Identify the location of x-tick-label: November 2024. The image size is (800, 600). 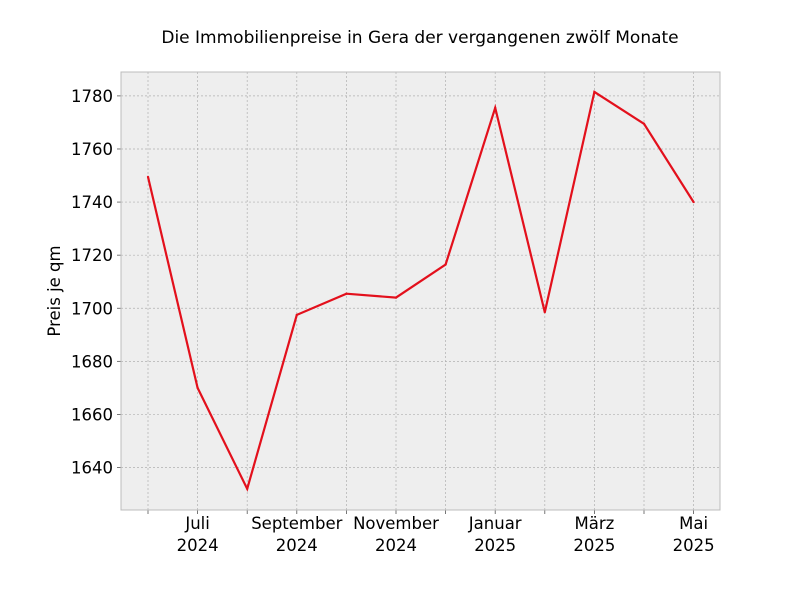
(396, 534).